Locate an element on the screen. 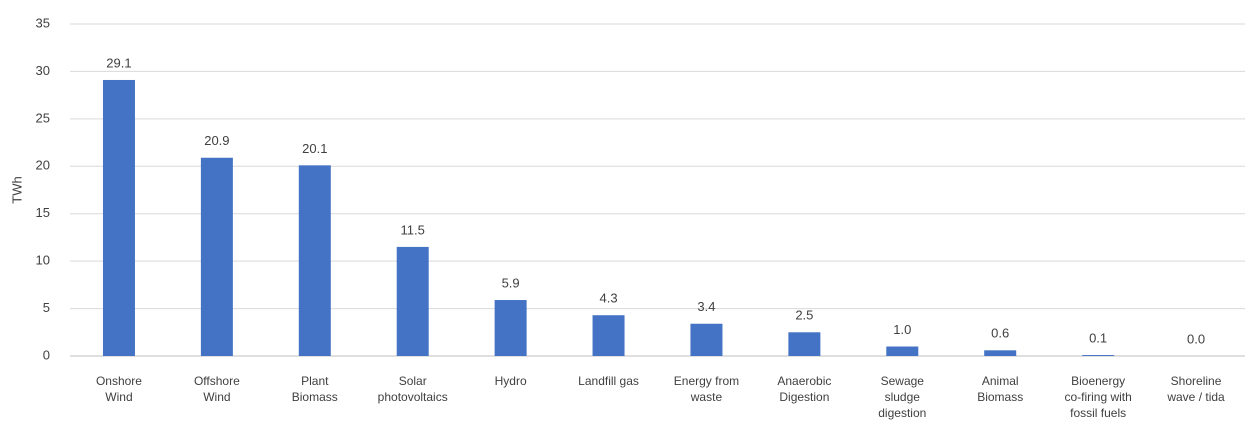 The height and width of the screenshot is (438, 1249). data-label: 2.5 is located at coordinates (804, 315).